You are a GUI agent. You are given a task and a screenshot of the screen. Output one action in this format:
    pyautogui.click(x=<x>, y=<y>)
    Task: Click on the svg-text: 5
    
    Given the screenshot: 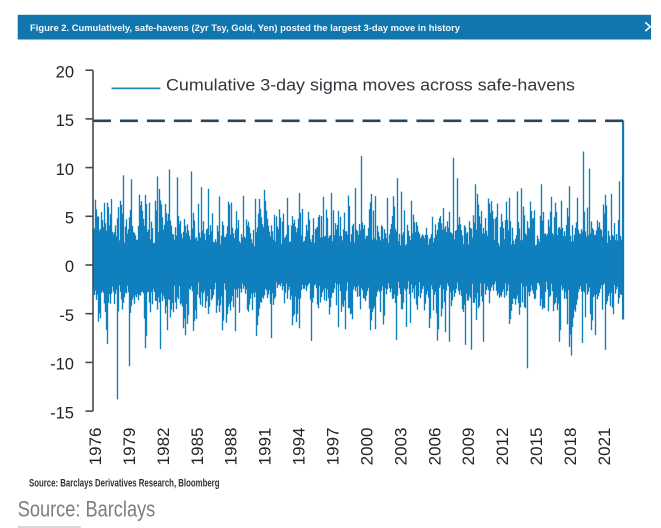 What is the action you would take?
    pyautogui.click(x=69, y=219)
    